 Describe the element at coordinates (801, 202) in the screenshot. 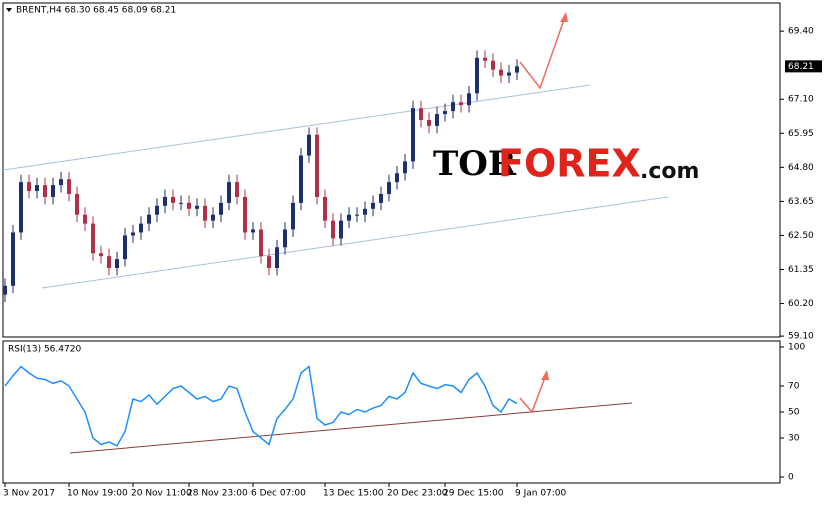

I see `y-tick-label: 63.65` at that location.